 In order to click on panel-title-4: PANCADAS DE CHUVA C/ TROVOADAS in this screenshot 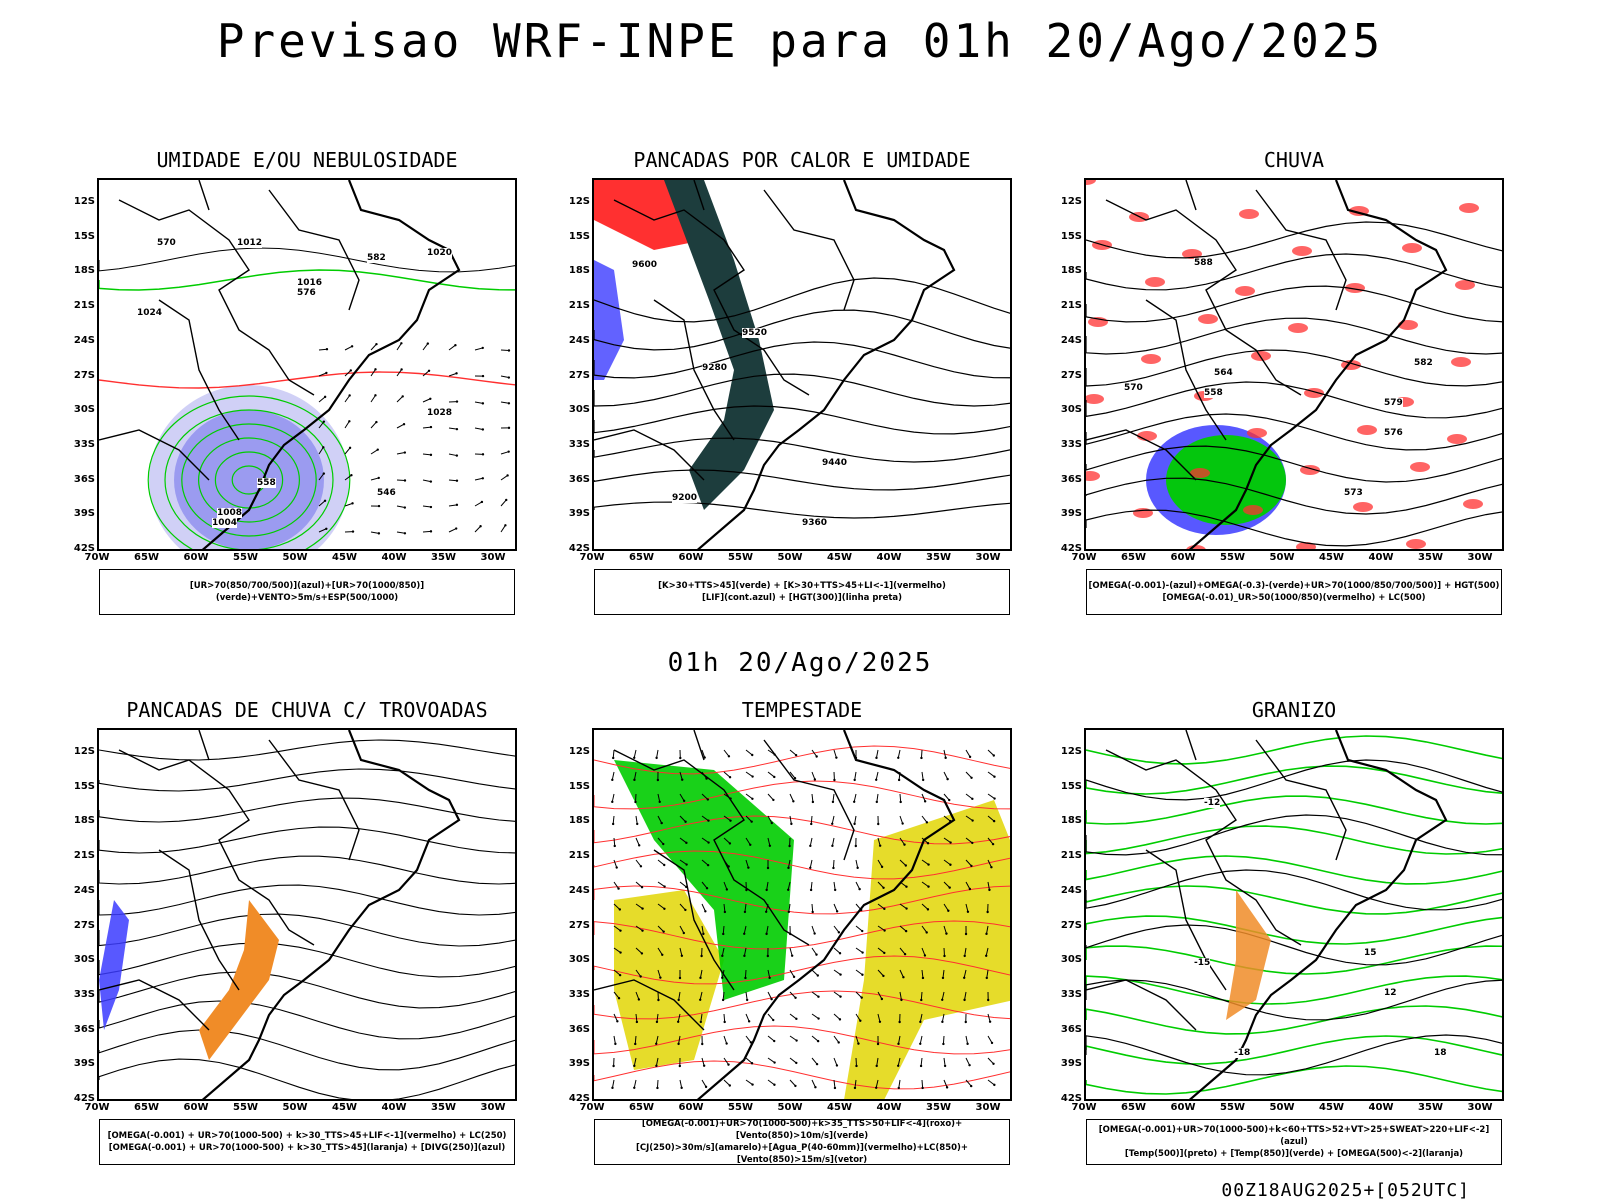, I will do `click(307, 710)`.